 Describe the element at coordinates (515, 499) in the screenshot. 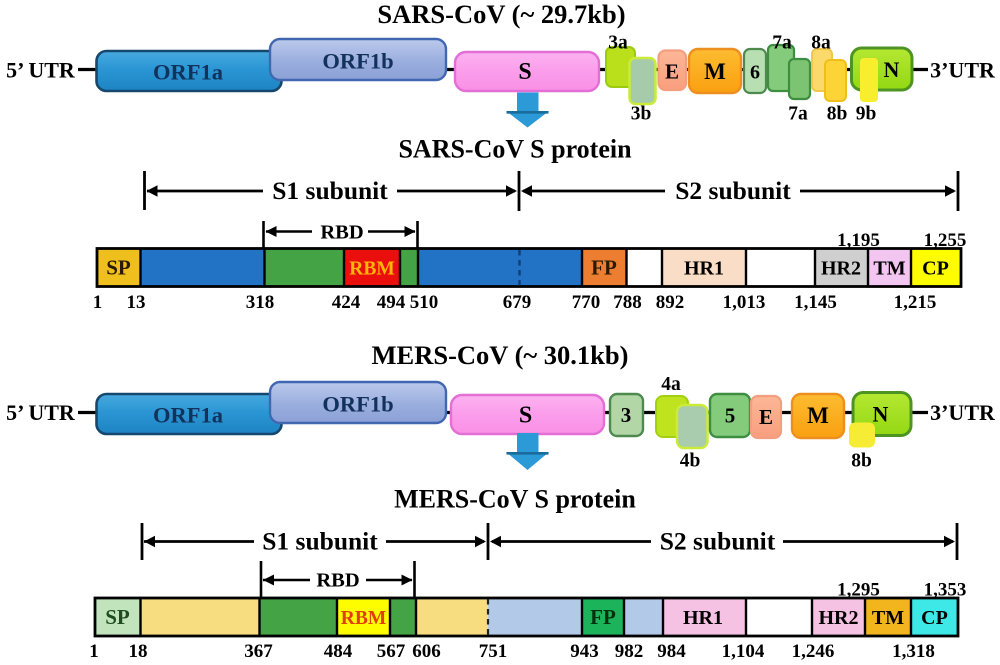

I see `svg-text: MERS-CoV S protein` at that location.